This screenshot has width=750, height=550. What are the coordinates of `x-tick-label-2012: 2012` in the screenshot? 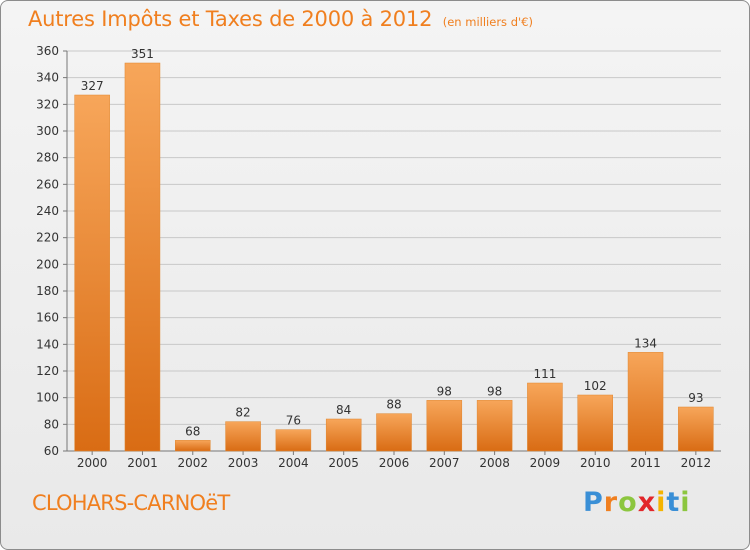 It's located at (696, 463).